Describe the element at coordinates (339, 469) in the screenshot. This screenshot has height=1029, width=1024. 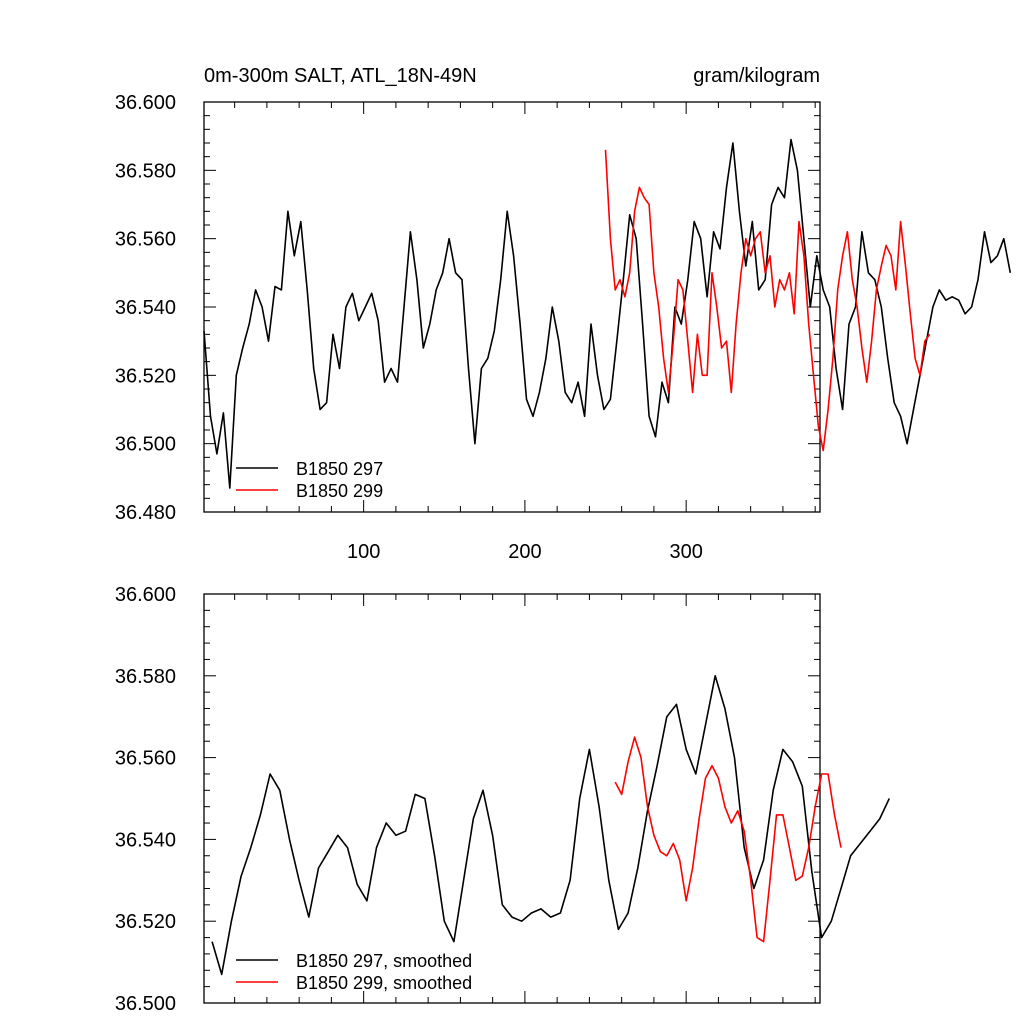
I see `legend-label: B1850 297` at that location.